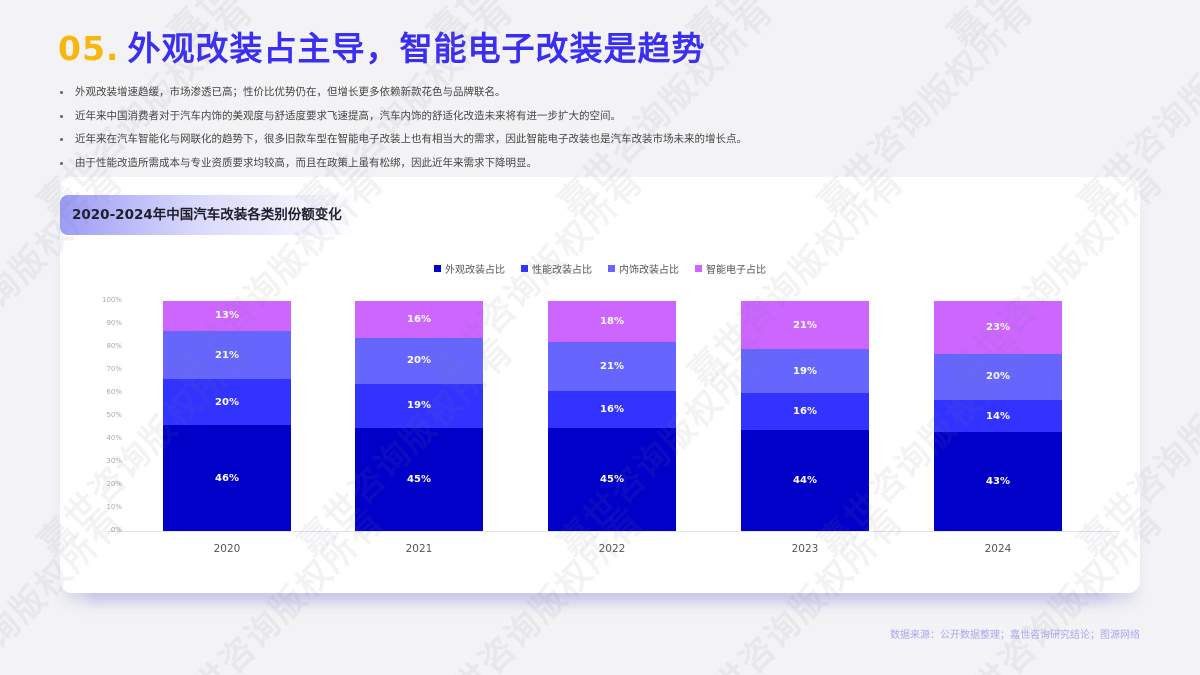 Image resolution: width=1200 pixels, height=675 pixels. Describe the element at coordinates (89, 48) in the screenshot. I see `section-number: 05.` at that location.